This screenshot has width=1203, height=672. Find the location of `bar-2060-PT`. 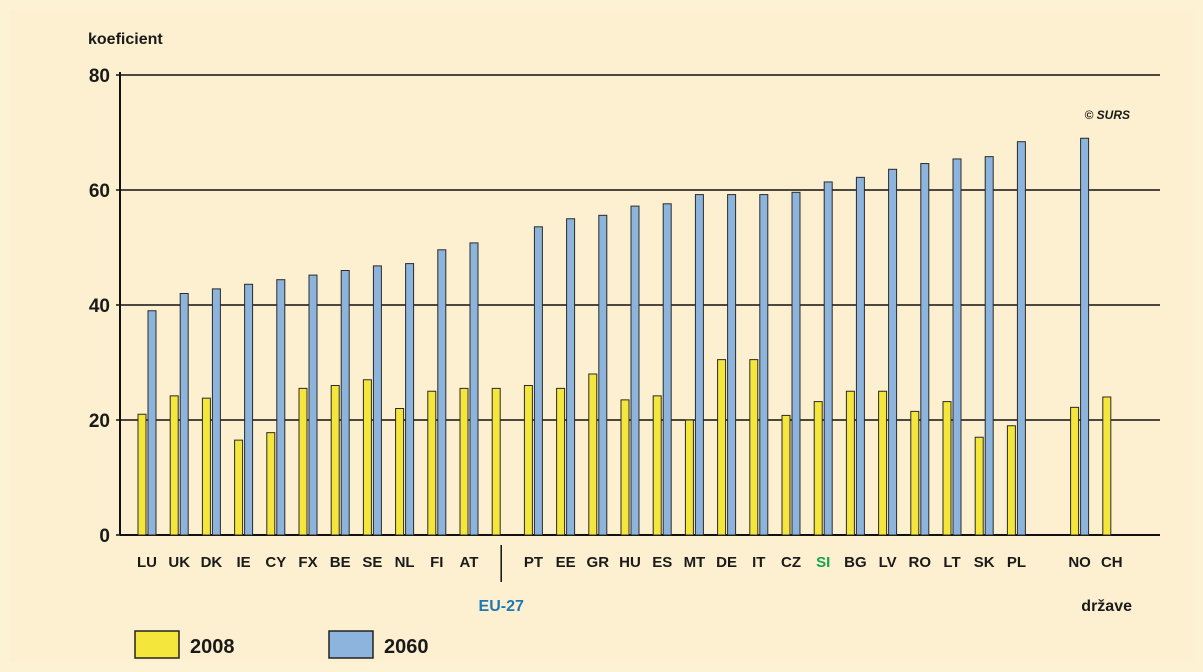

bar-2060-PT is located at coordinates (538, 381).